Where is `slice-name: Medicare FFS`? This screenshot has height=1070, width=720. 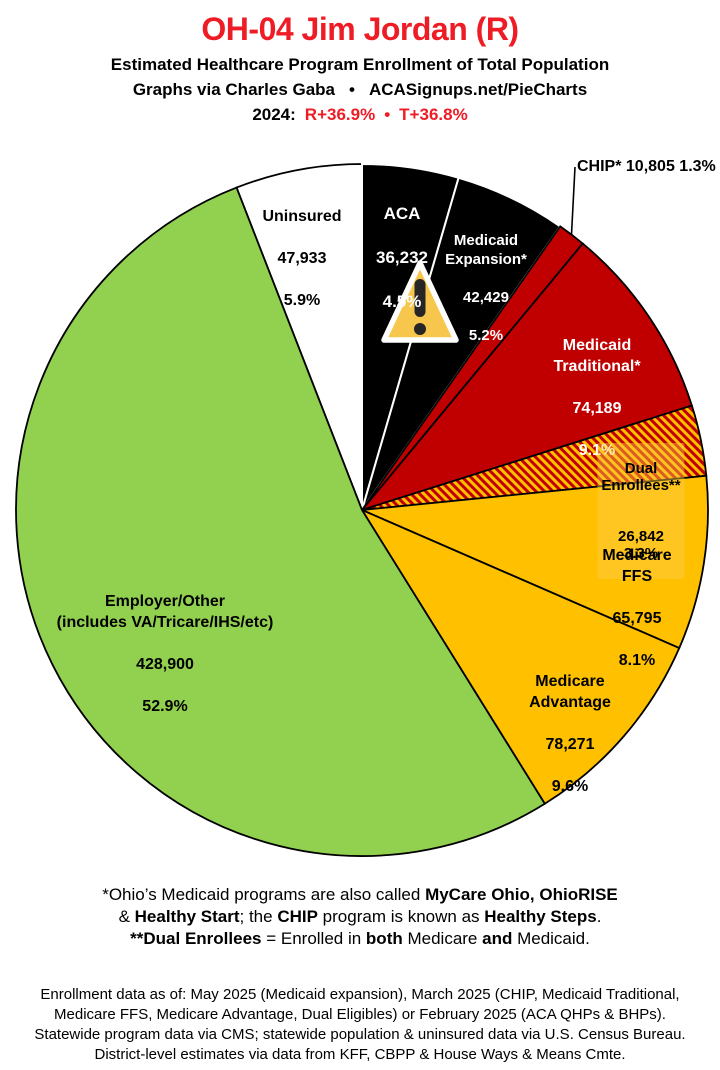 slice-name: Medicare FFS is located at coordinates (637, 566).